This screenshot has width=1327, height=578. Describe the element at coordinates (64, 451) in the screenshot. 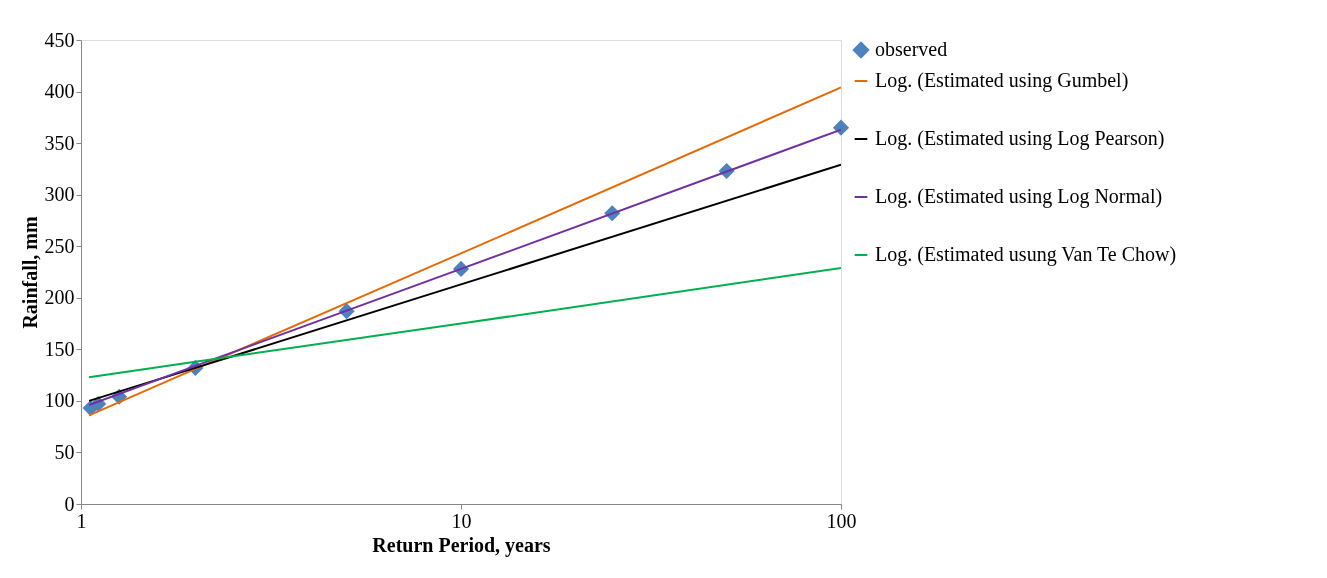

I see `y-tick-label: 50` at that location.